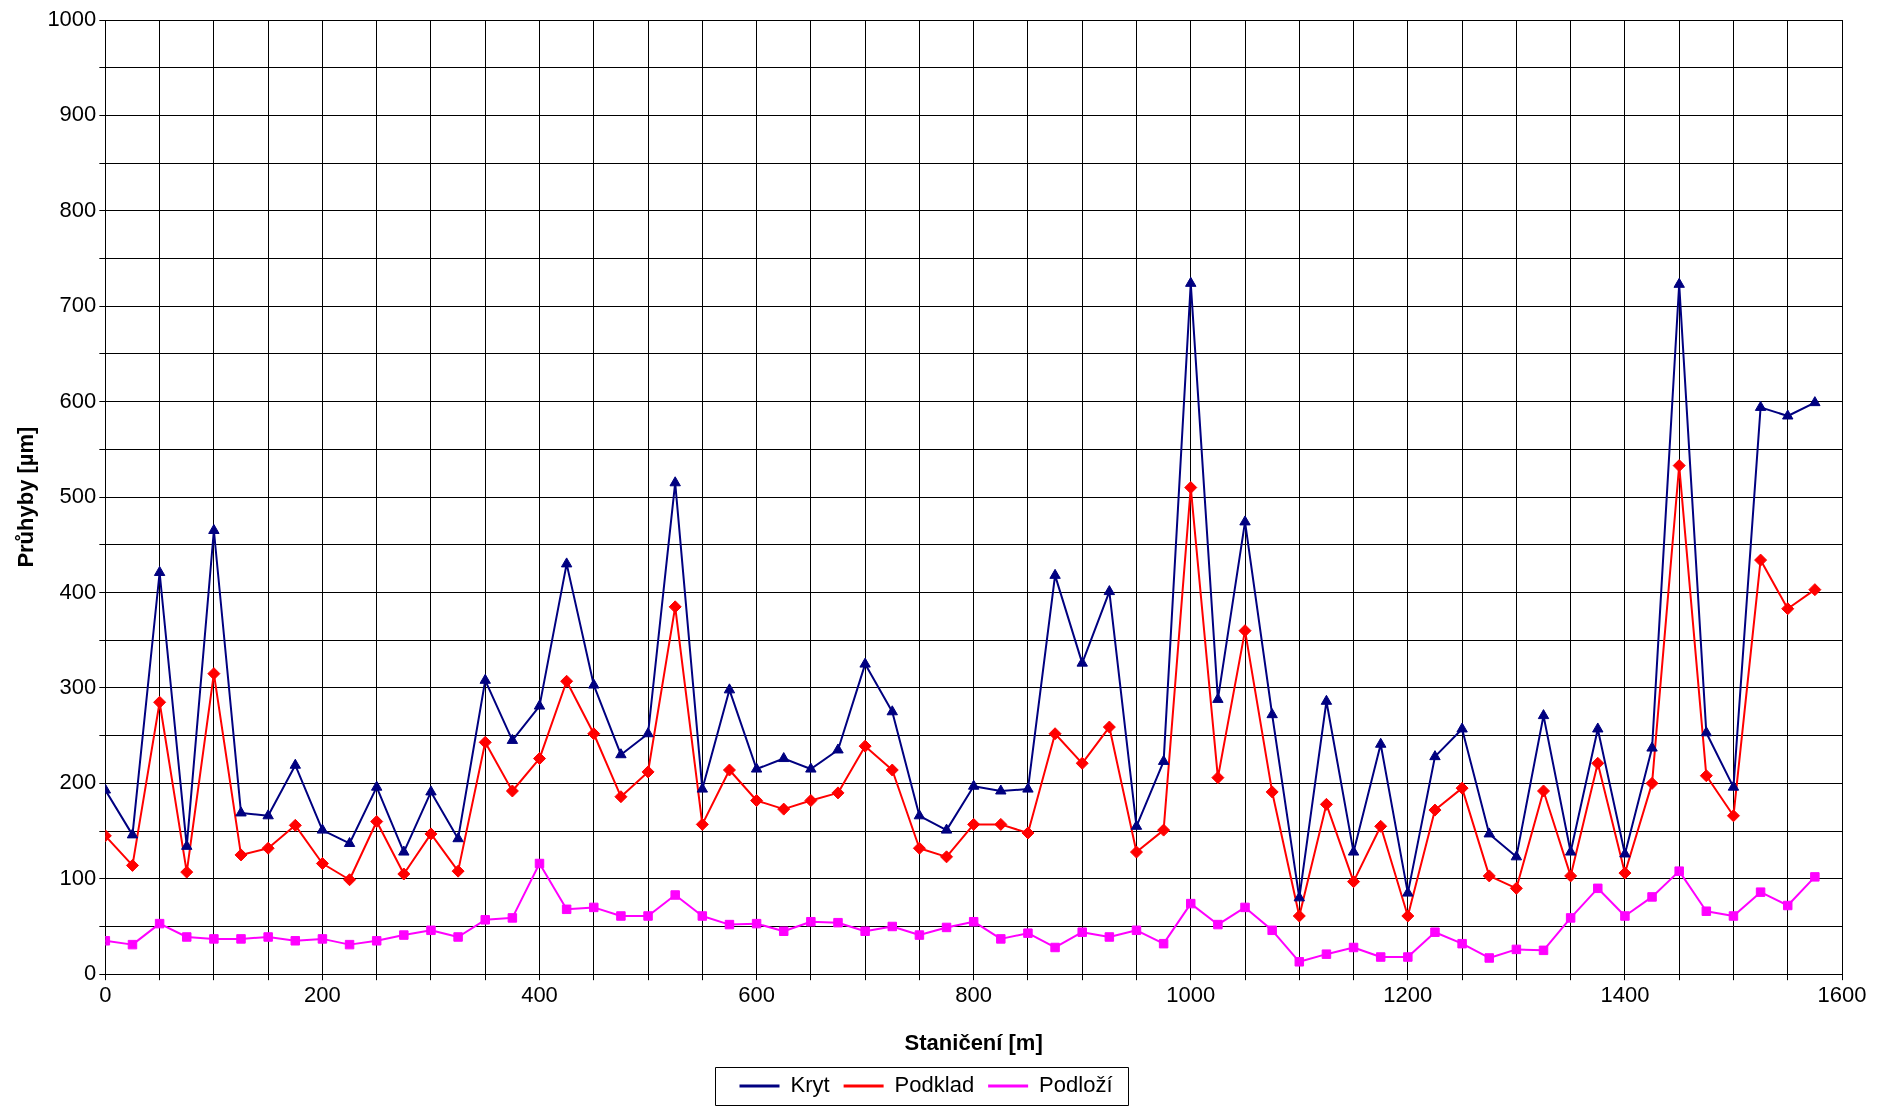 The height and width of the screenshot is (1112, 1887). Describe the element at coordinates (1191, 995) in the screenshot. I see `x-tick-label: 1000` at that location.